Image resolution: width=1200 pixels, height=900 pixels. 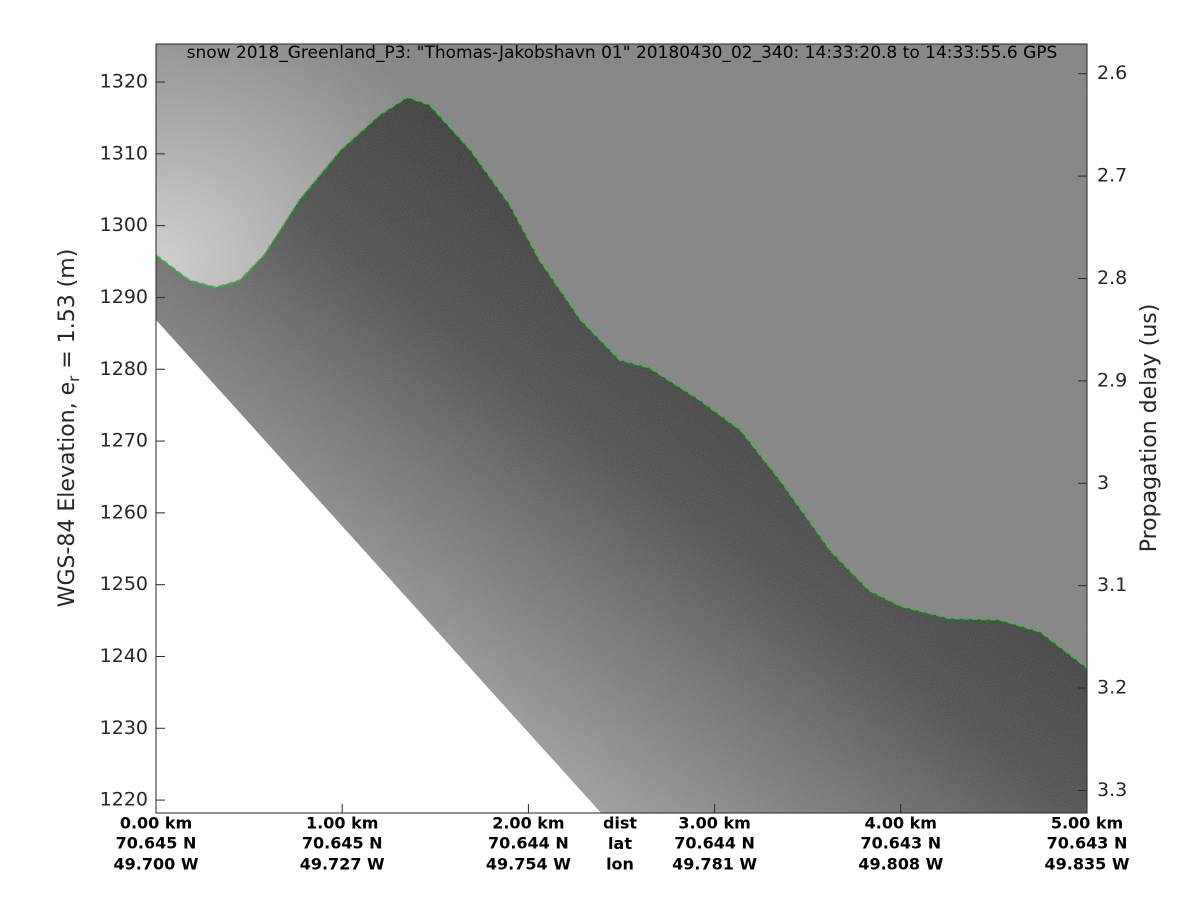 I want to click on y-axis-title-part: = 1.53 (m), so click(x=67, y=312).